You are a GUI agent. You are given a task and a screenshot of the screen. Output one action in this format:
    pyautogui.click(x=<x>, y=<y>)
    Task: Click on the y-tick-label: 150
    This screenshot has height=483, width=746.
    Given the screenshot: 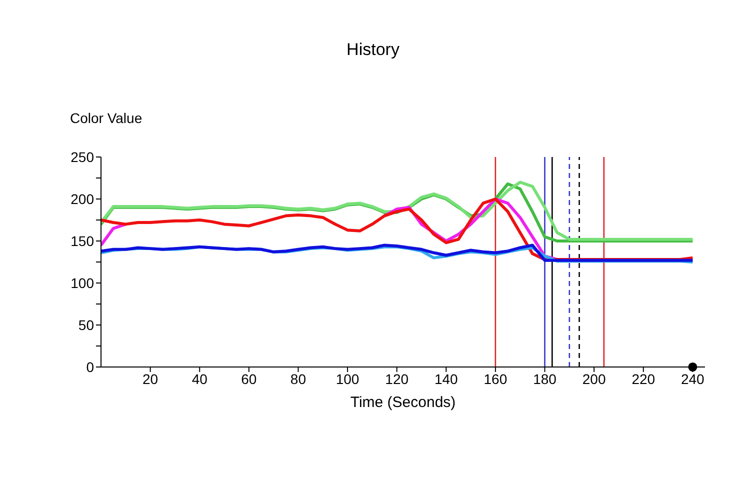 What is the action you would take?
    pyautogui.click(x=82, y=240)
    